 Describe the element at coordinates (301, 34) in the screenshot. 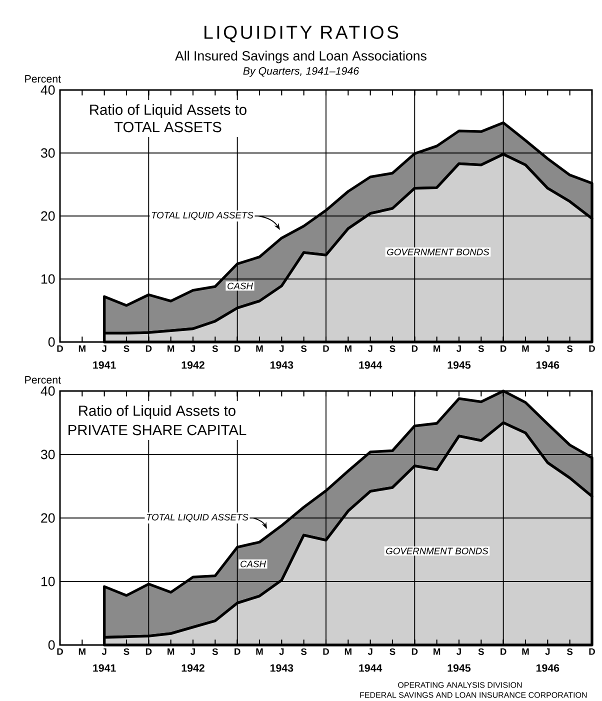

I see `chart-title: LIQUIDITY RATIOS` at that location.